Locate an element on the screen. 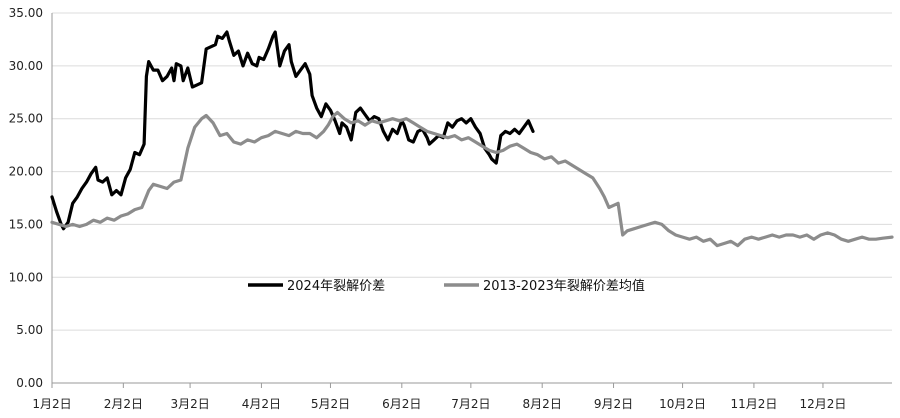  x-tick-label: 12月2日 is located at coordinates (823, 404).